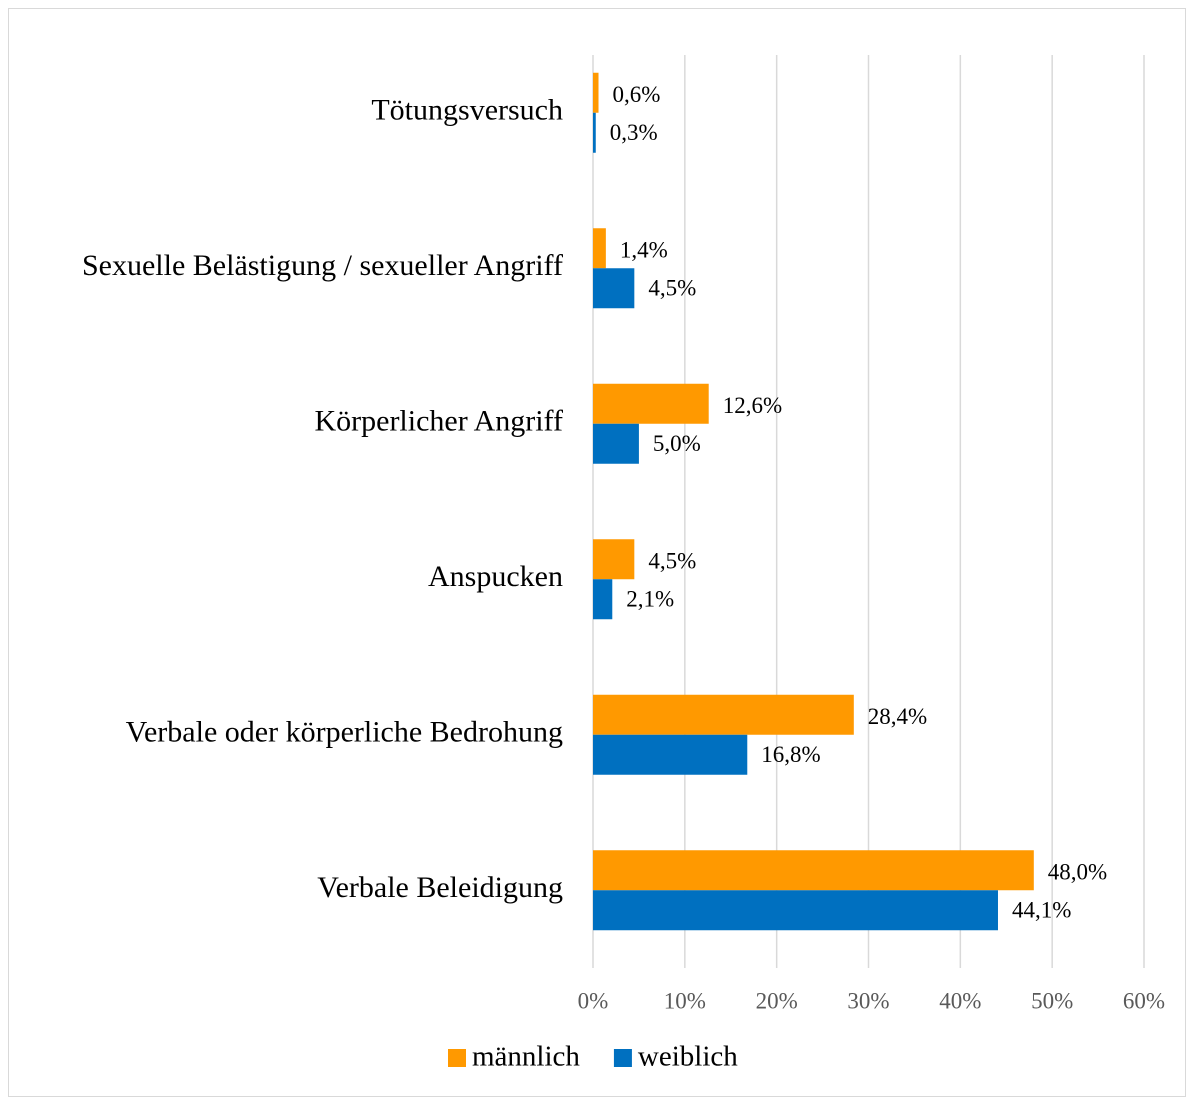 The width and height of the screenshot is (1194, 1097). What do you see at coordinates (634, 132) in the screenshot?
I see `data-label: 0,3%` at bounding box center [634, 132].